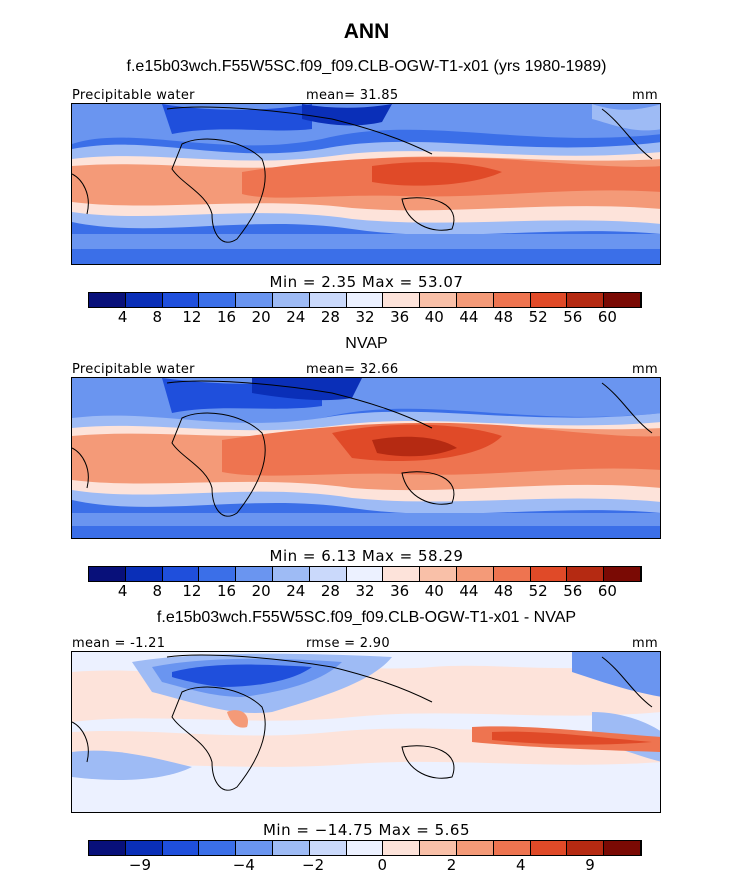 The width and height of the screenshot is (733, 878). Describe the element at coordinates (645, 369) in the screenshot. I see `panel2-unit-label: mm` at that location.